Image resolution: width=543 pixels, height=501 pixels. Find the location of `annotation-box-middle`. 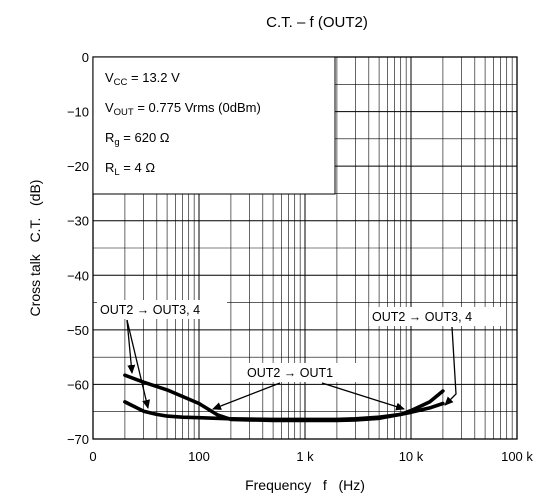

annotation-box-middle is located at coordinates (303, 372).